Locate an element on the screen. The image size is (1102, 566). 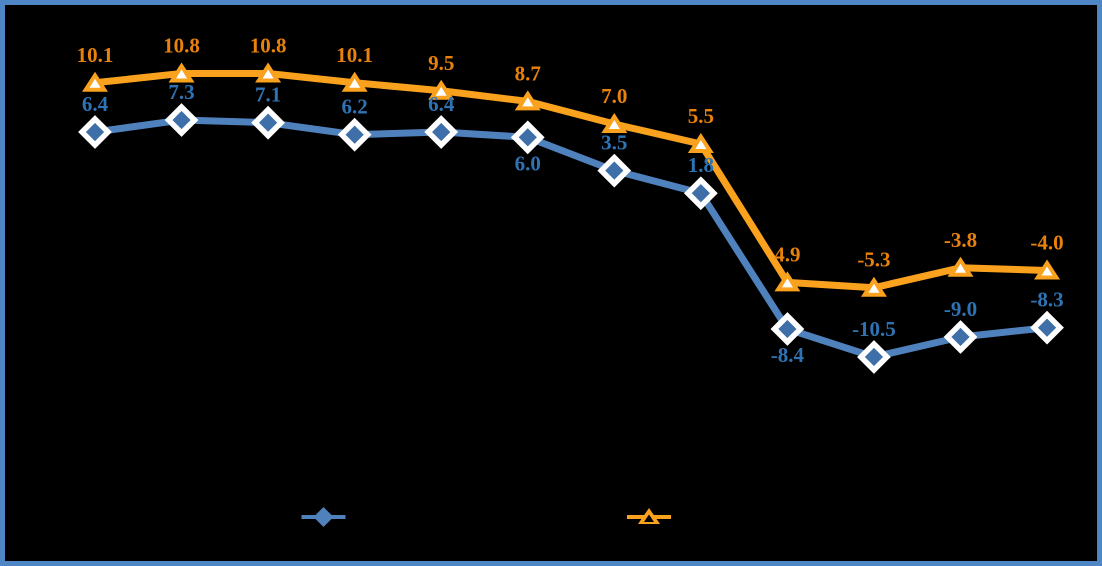
blue-diamond-series-data-label: 1.8 is located at coordinates (701, 165).